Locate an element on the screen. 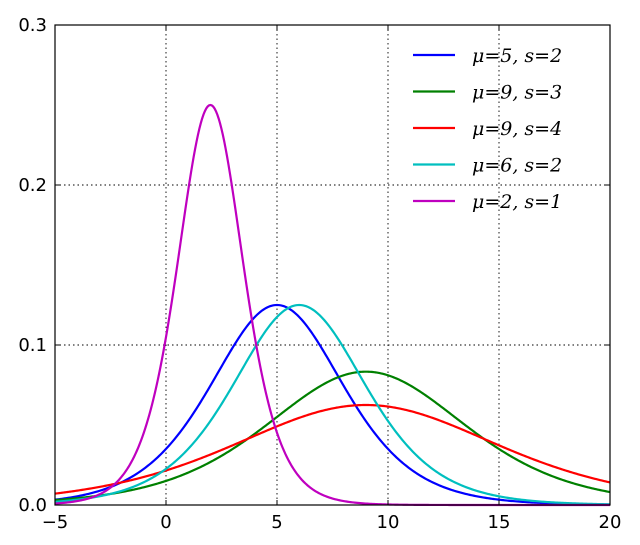 This screenshot has width=640, height=545. x-tick-label: 15 is located at coordinates (499, 522).